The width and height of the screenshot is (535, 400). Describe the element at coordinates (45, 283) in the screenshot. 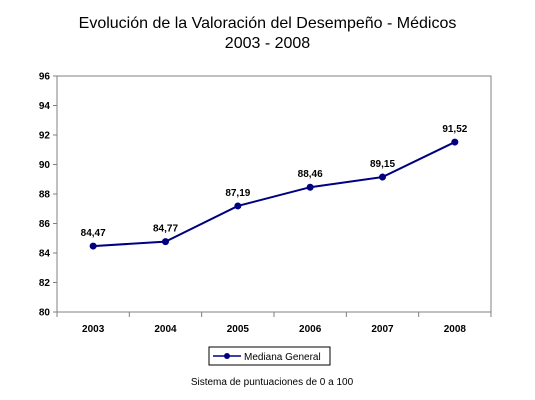

I see `y-tick-label: 82` at that location.